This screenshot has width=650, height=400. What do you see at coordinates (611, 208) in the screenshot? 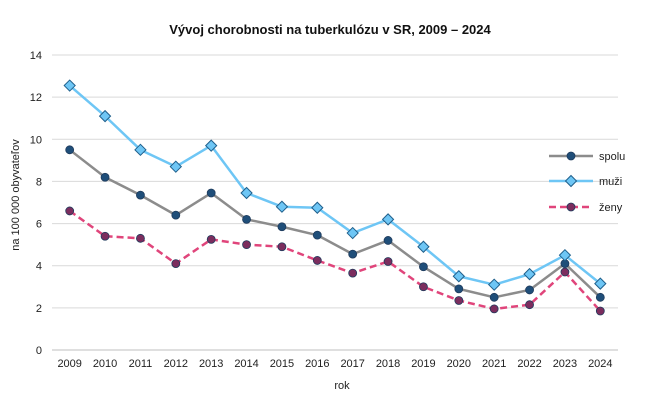
I see `legend-label: ženy` at bounding box center [611, 208].